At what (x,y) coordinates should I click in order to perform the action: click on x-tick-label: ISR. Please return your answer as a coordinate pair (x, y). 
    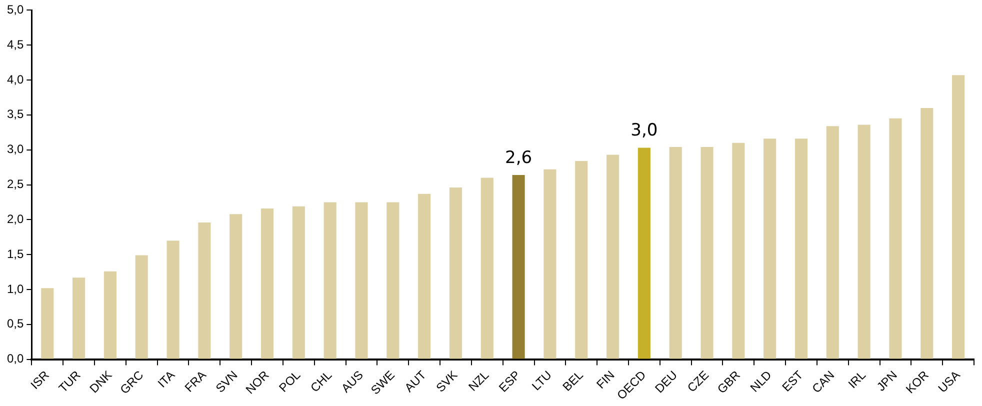
    Looking at the image, I should click on (40, 380).